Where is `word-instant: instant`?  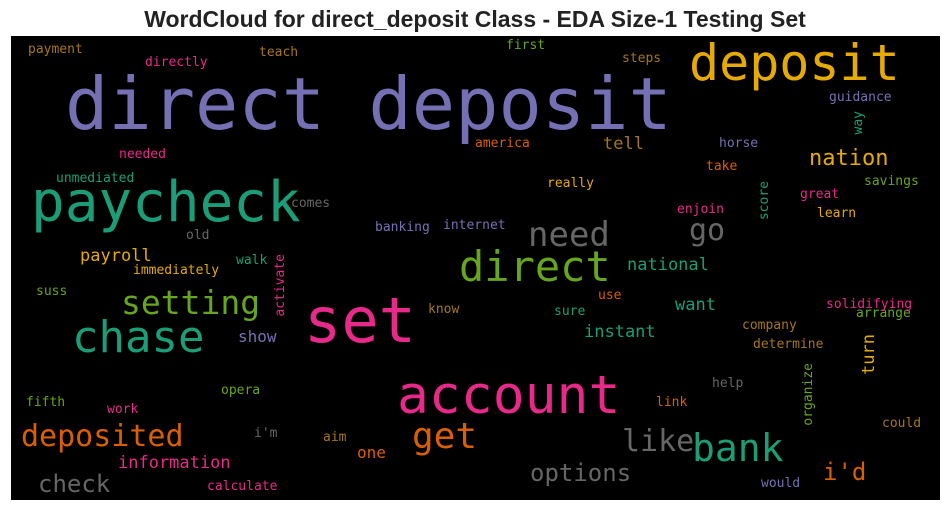 word-instant: instant is located at coordinates (620, 332).